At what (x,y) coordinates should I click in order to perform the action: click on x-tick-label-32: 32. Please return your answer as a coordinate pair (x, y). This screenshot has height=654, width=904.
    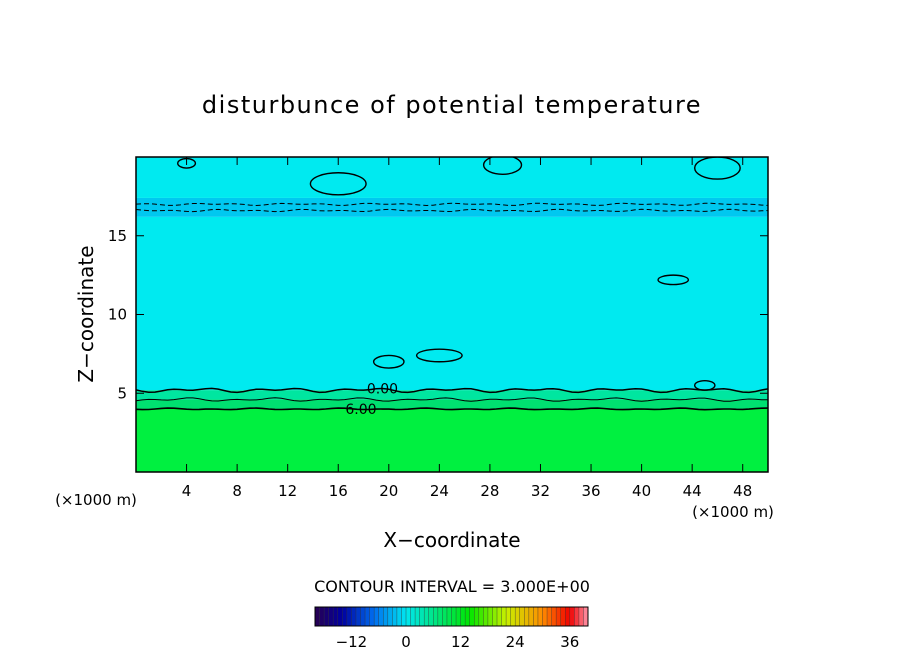
    Looking at the image, I should click on (540, 491).